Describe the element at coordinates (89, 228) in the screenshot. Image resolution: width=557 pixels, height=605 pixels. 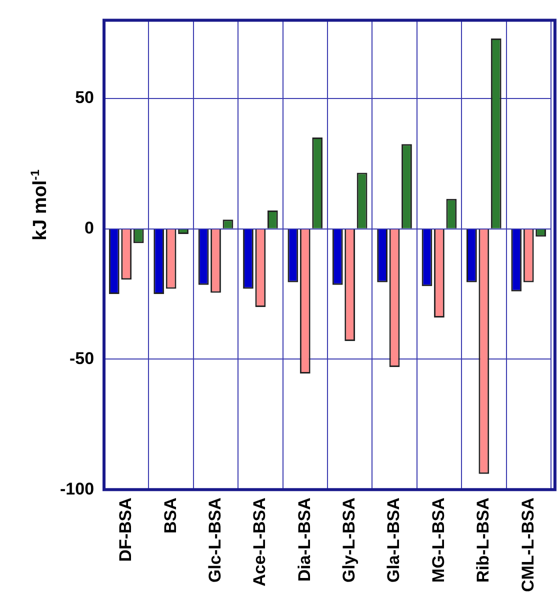
I see `y-tick-label: 0` at that location.